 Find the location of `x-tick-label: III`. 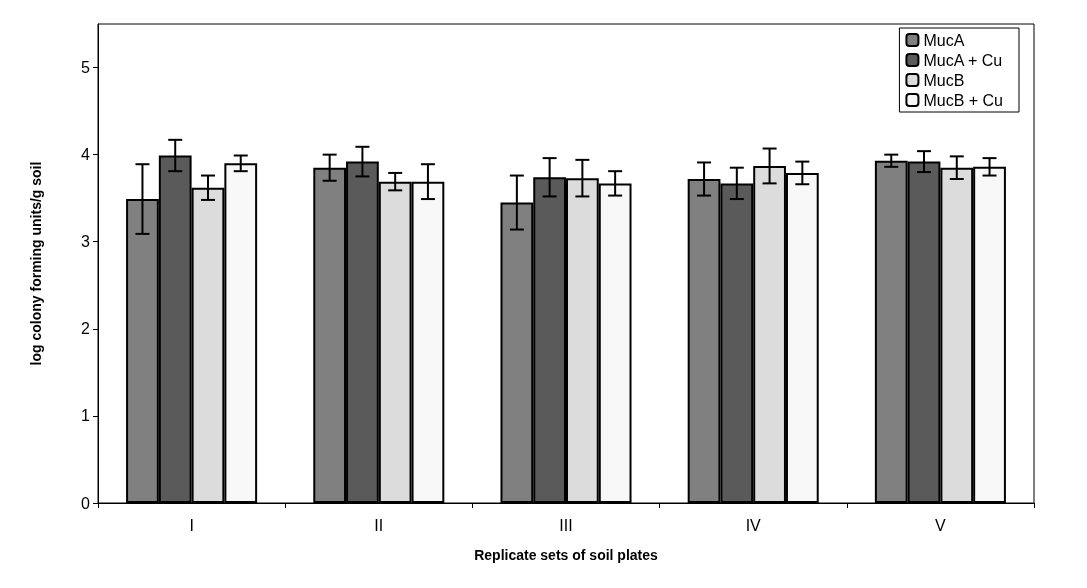

x-tick-label: III is located at coordinates (566, 525).